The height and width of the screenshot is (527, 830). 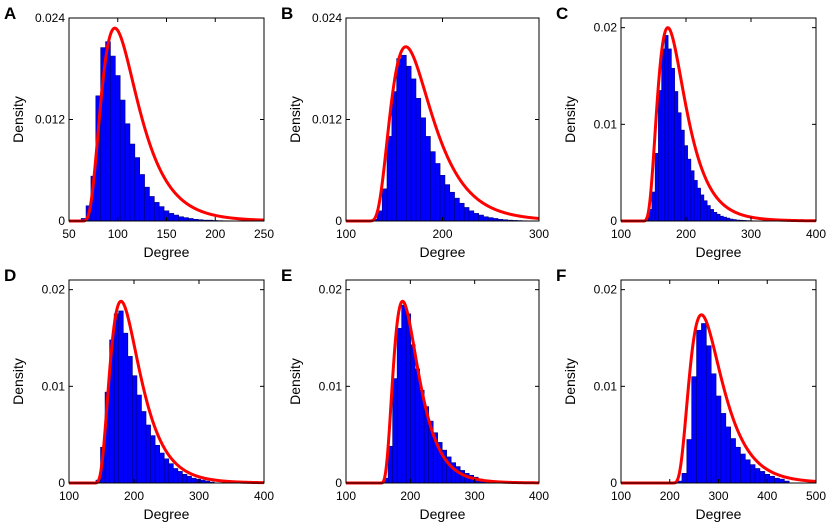 I want to click on x-tick-label: 500, so click(x=816, y=496).